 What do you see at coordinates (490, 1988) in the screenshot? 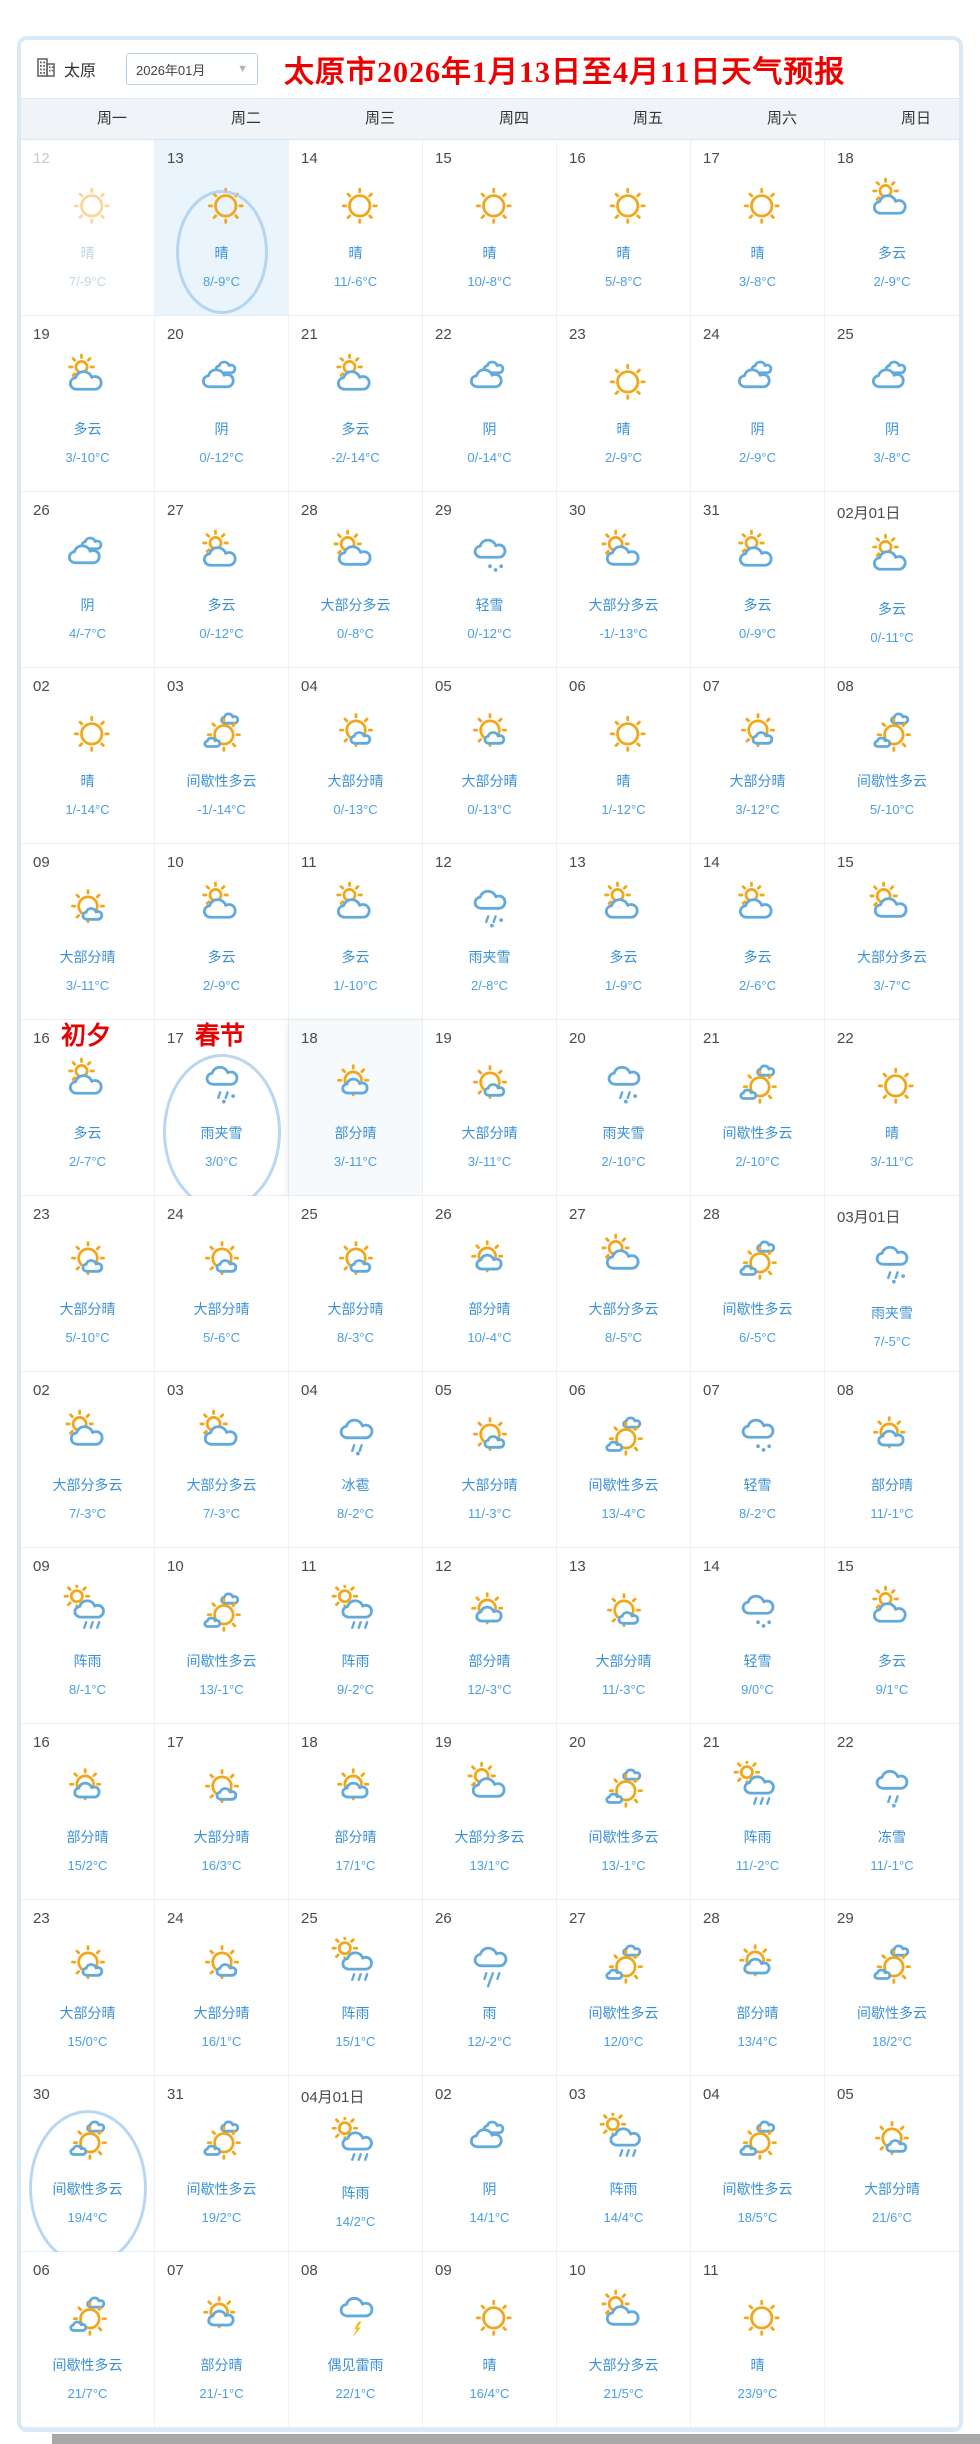
I see `day-cell: 26 雨 12/-2°C` at bounding box center [490, 1988].